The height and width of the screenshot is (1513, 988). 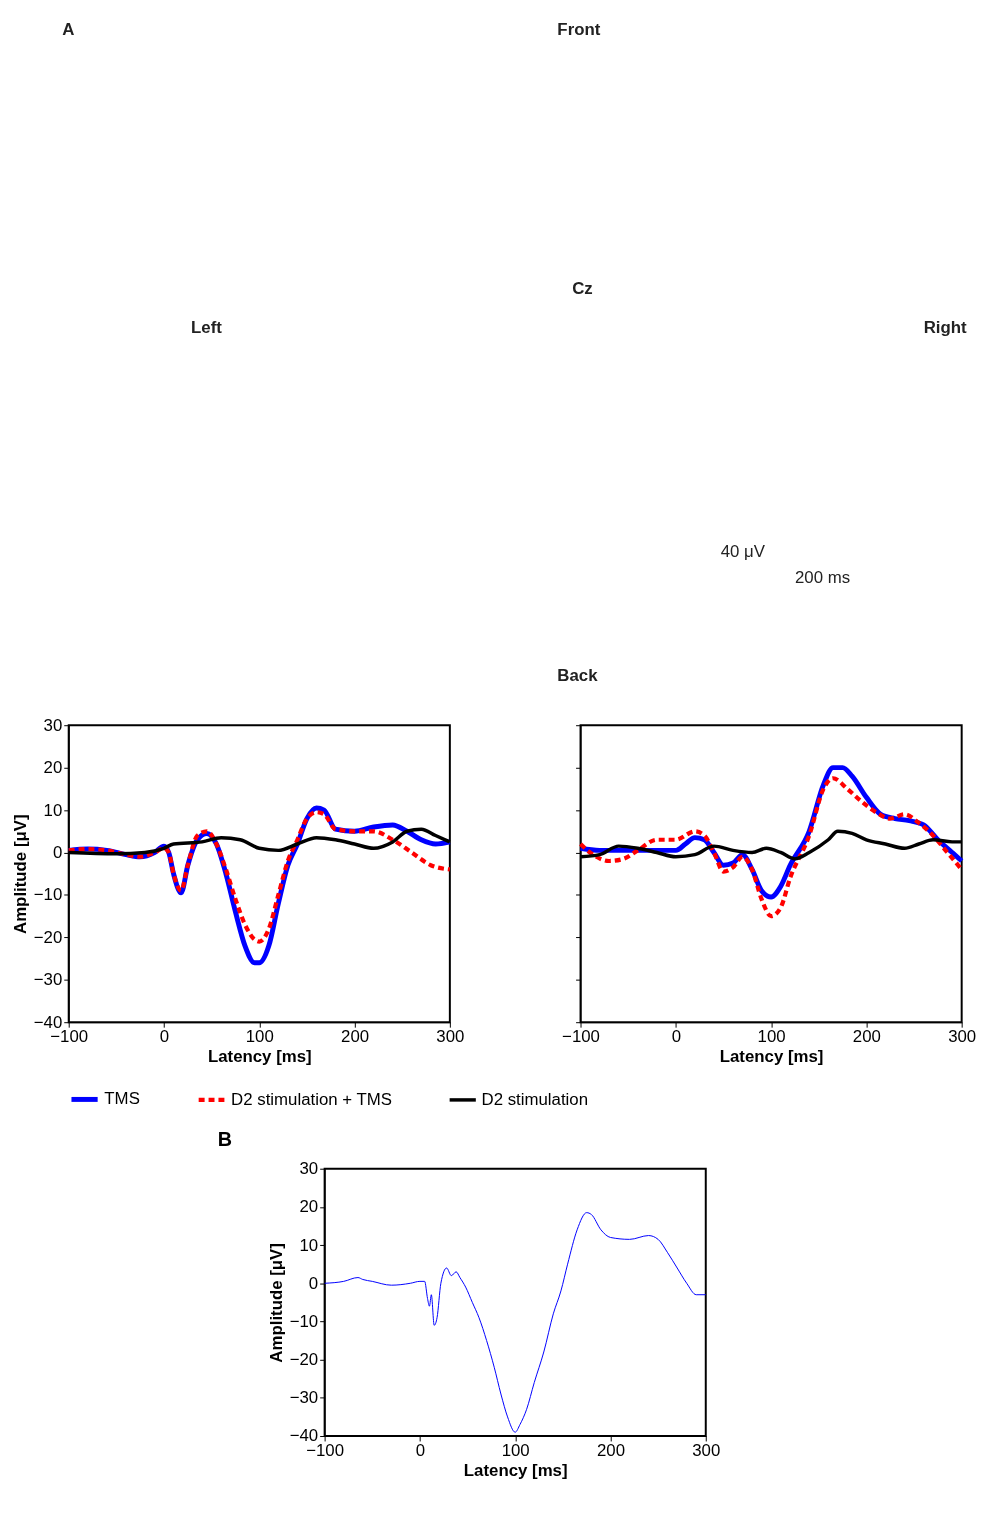 What do you see at coordinates (945, 327) in the screenshot?
I see `text: Right` at bounding box center [945, 327].